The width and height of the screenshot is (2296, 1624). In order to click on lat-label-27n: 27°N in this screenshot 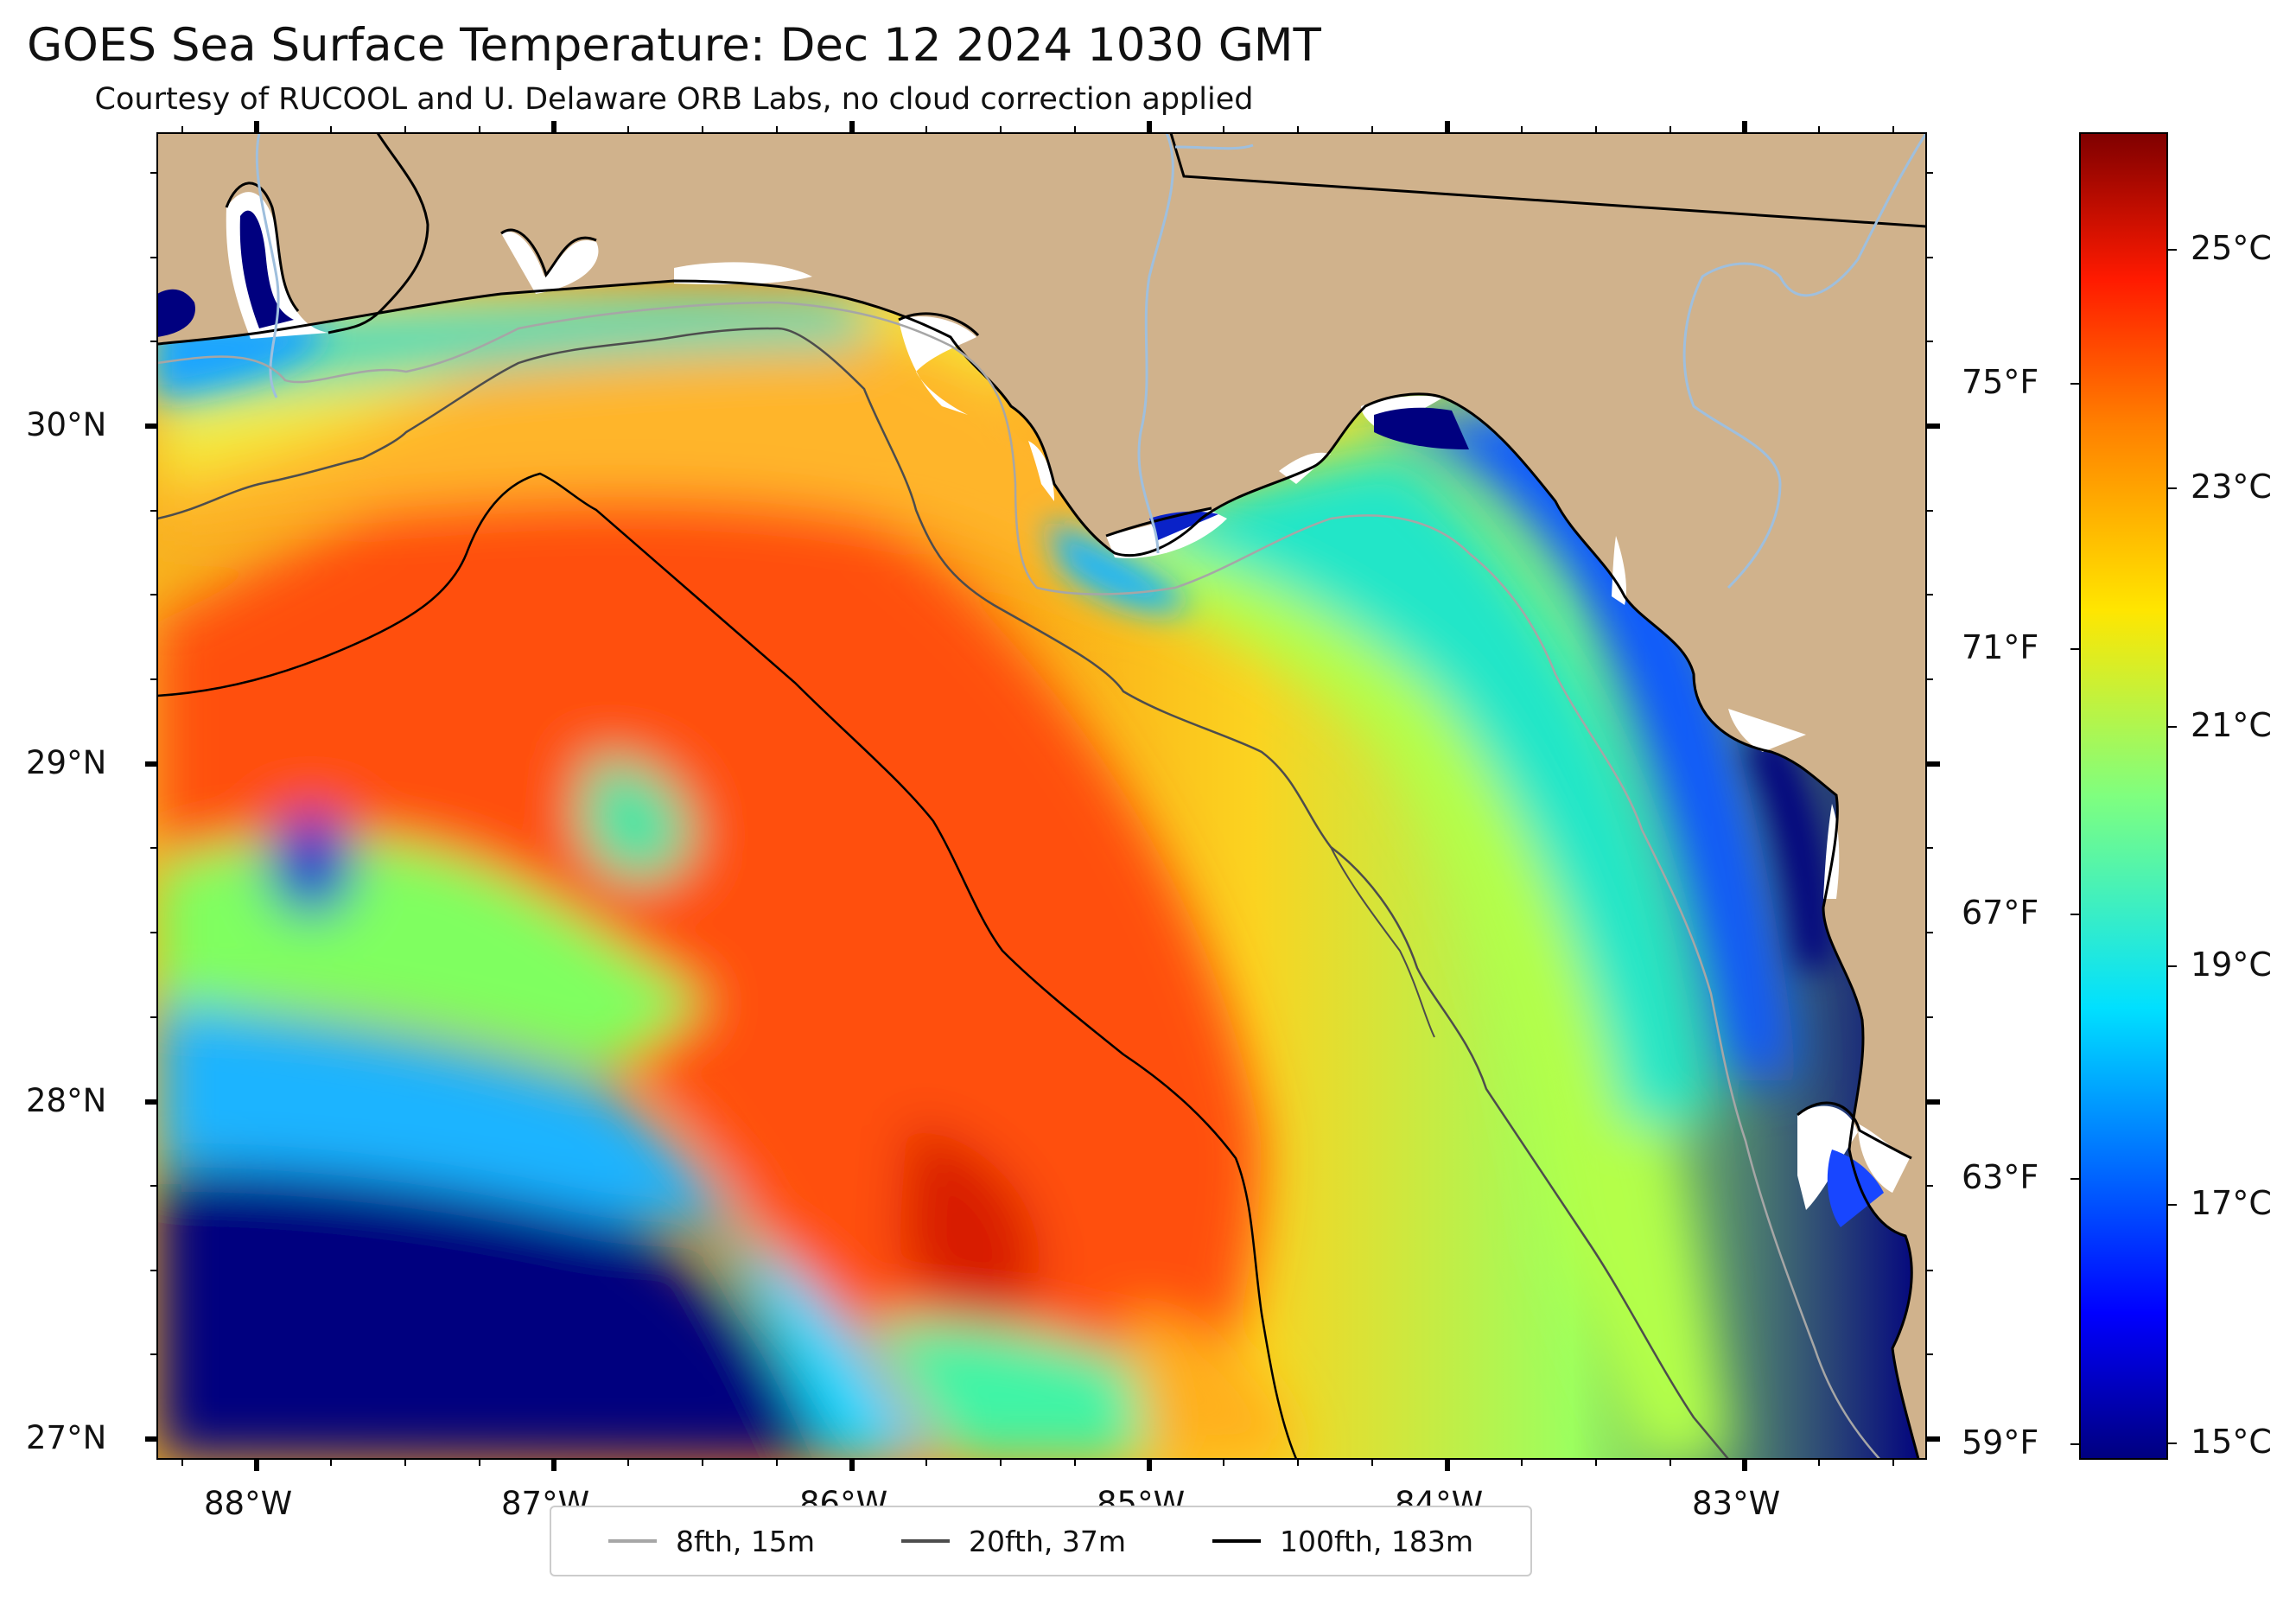, I will do `click(66, 1437)`.